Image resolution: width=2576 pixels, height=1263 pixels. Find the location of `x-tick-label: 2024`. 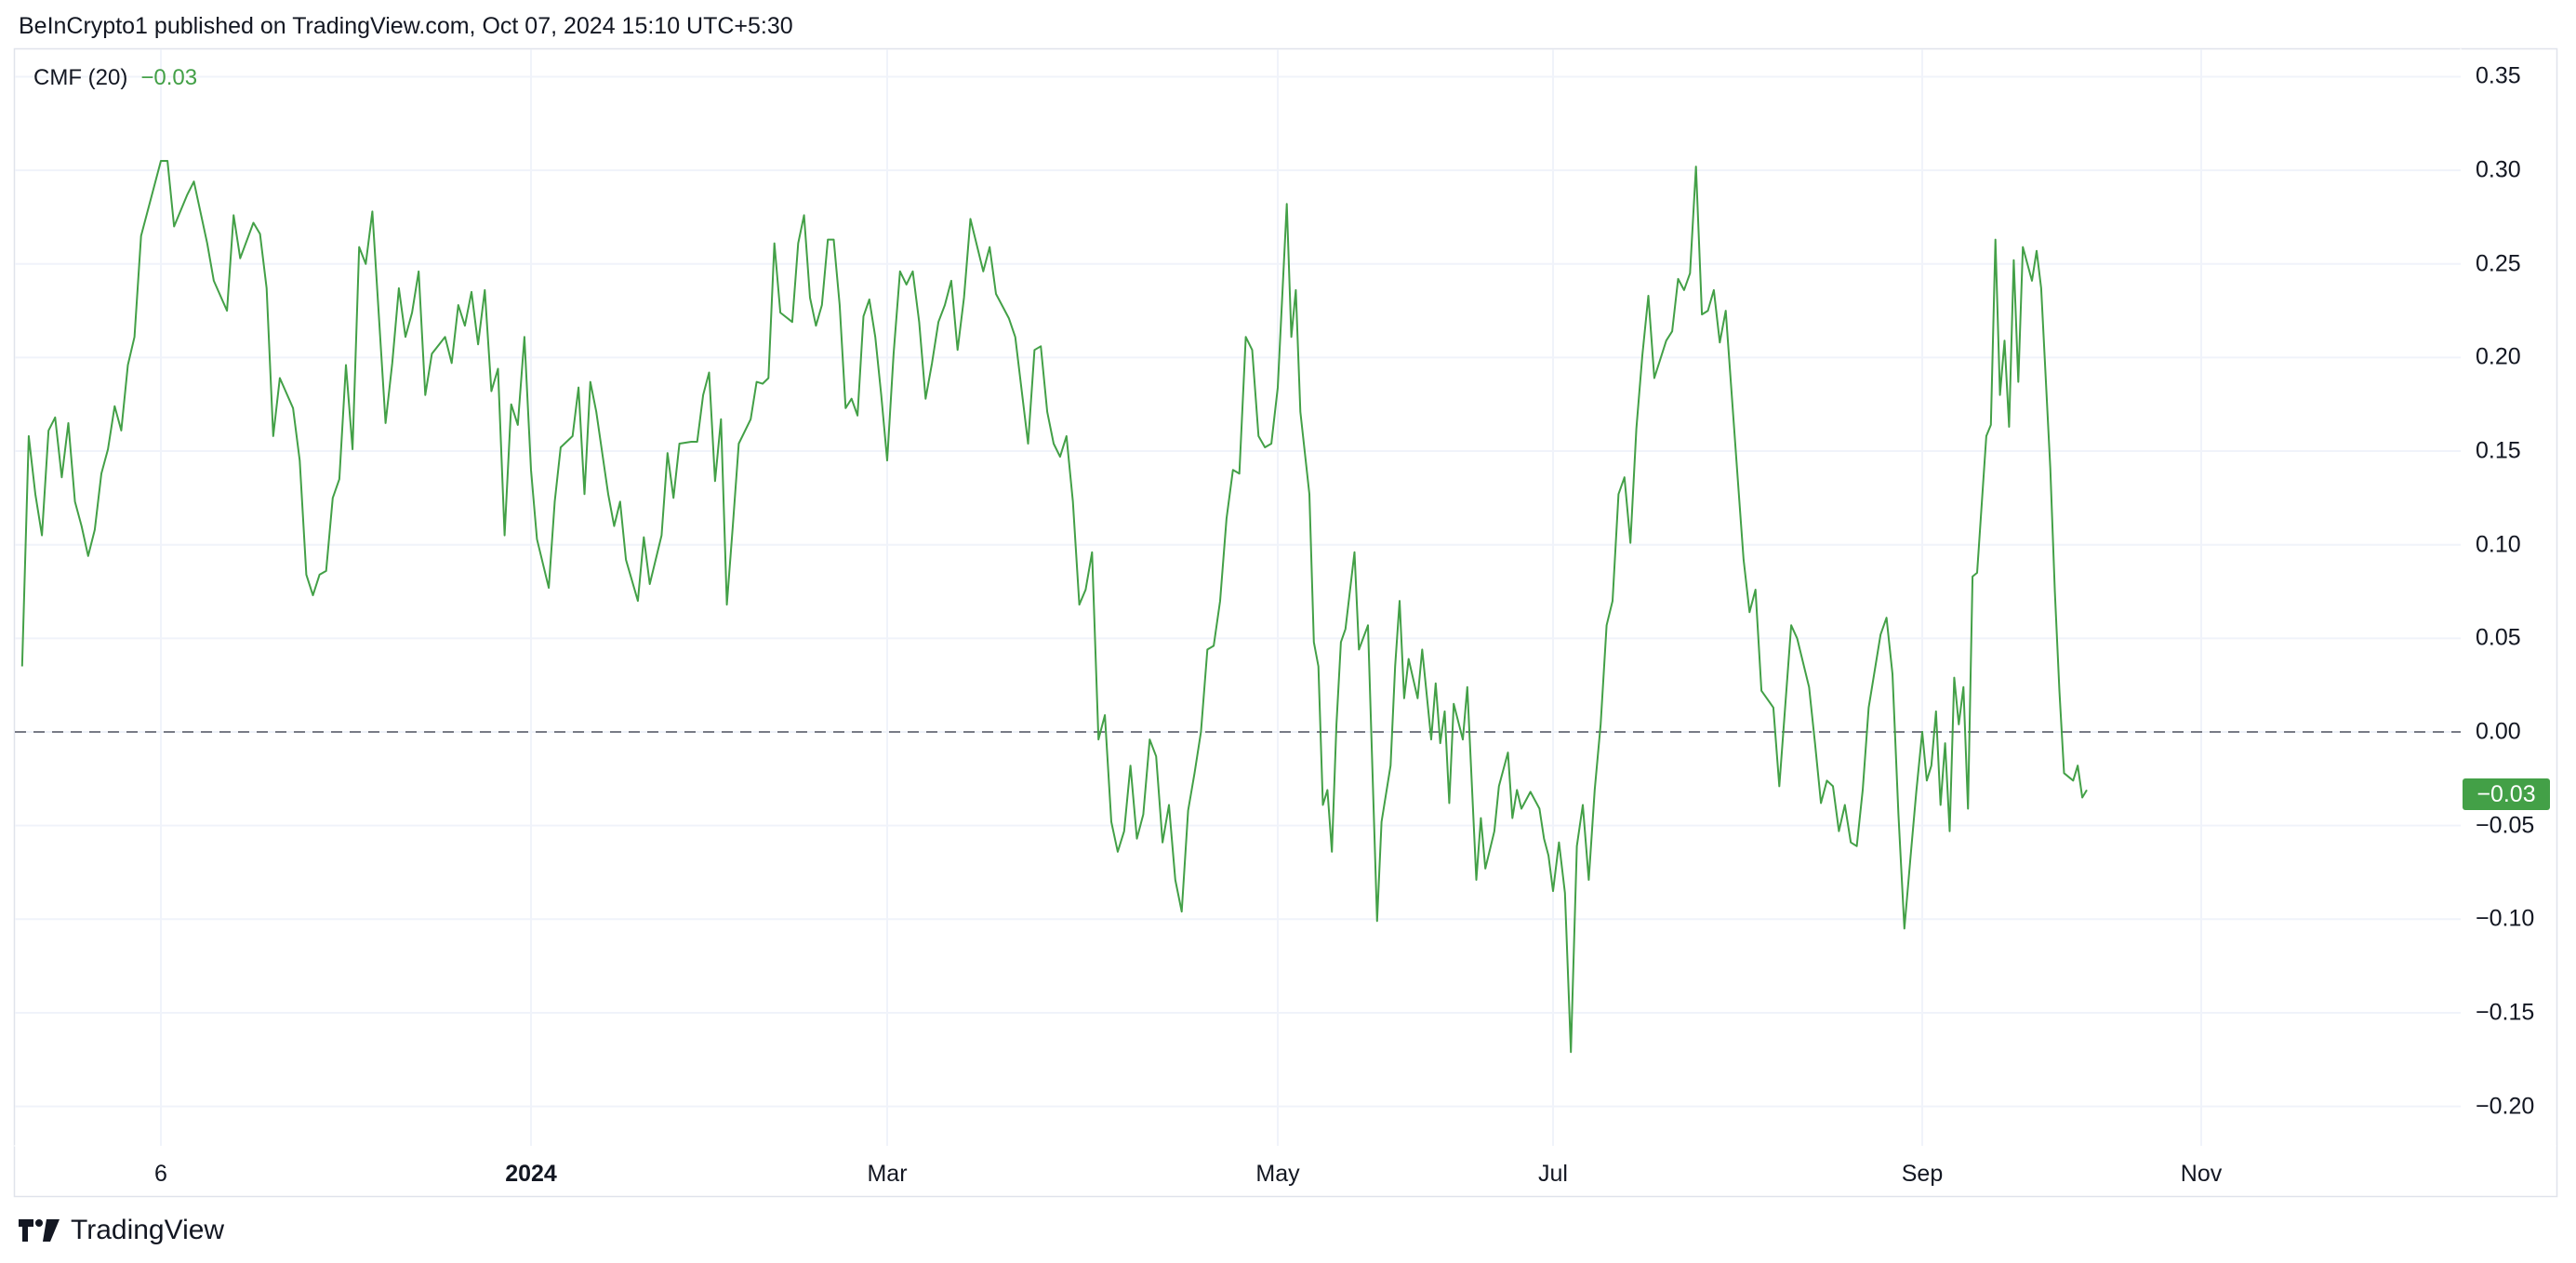

x-tick-label: 2024 is located at coordinates (531, 1174).